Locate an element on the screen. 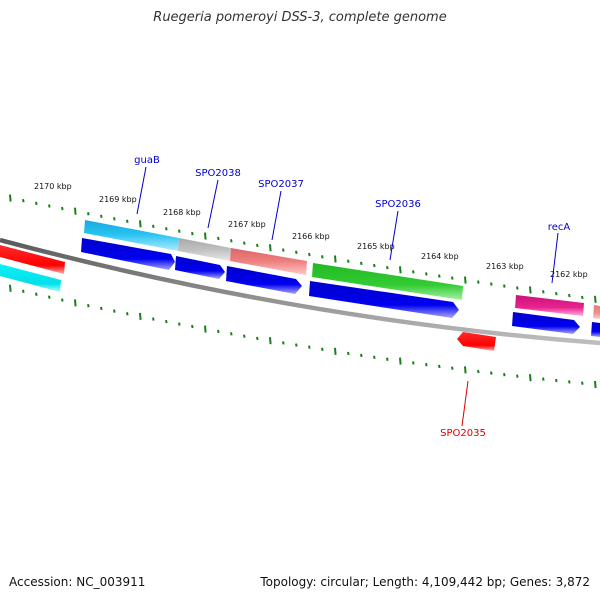 The height and width of the screenshot is (600, 600). leader-line-spo2035 is located at coordinates (465, 403).